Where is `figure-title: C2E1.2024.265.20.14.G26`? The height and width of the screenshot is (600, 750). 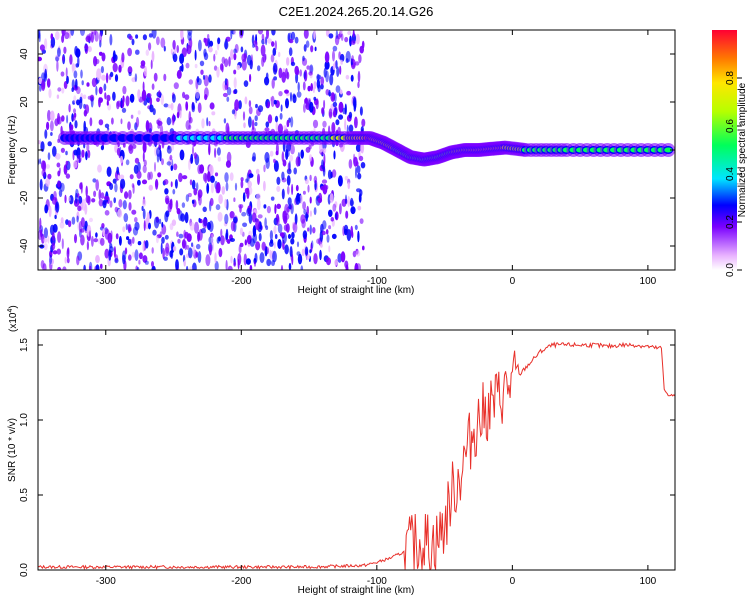
figure-title: C2E1.2024.265.20.14.G26 is located at coordinates (356, 11).